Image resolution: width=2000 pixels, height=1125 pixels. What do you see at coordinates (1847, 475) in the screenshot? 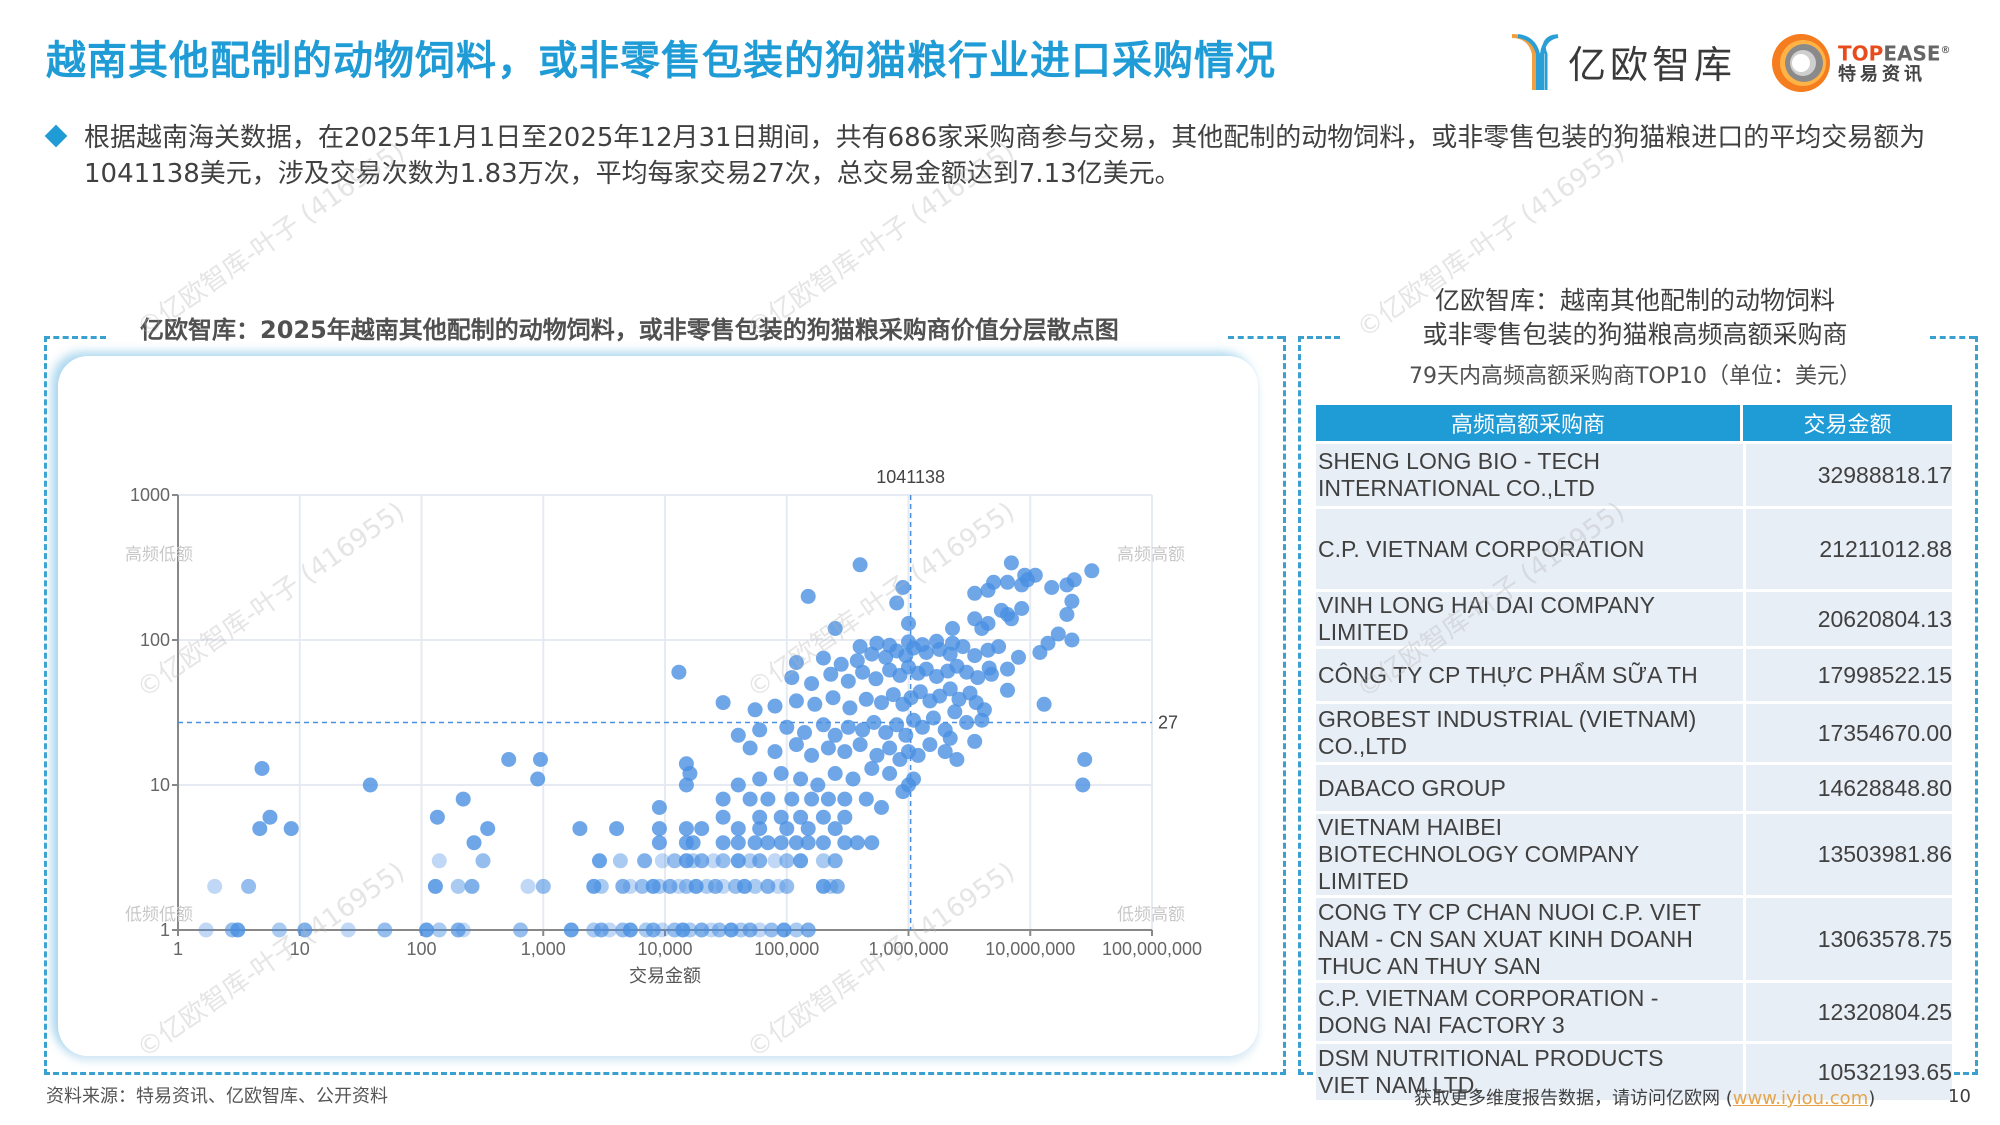
I see `buyer-amount: 32988818.17` at bounding box center [1847, 475].